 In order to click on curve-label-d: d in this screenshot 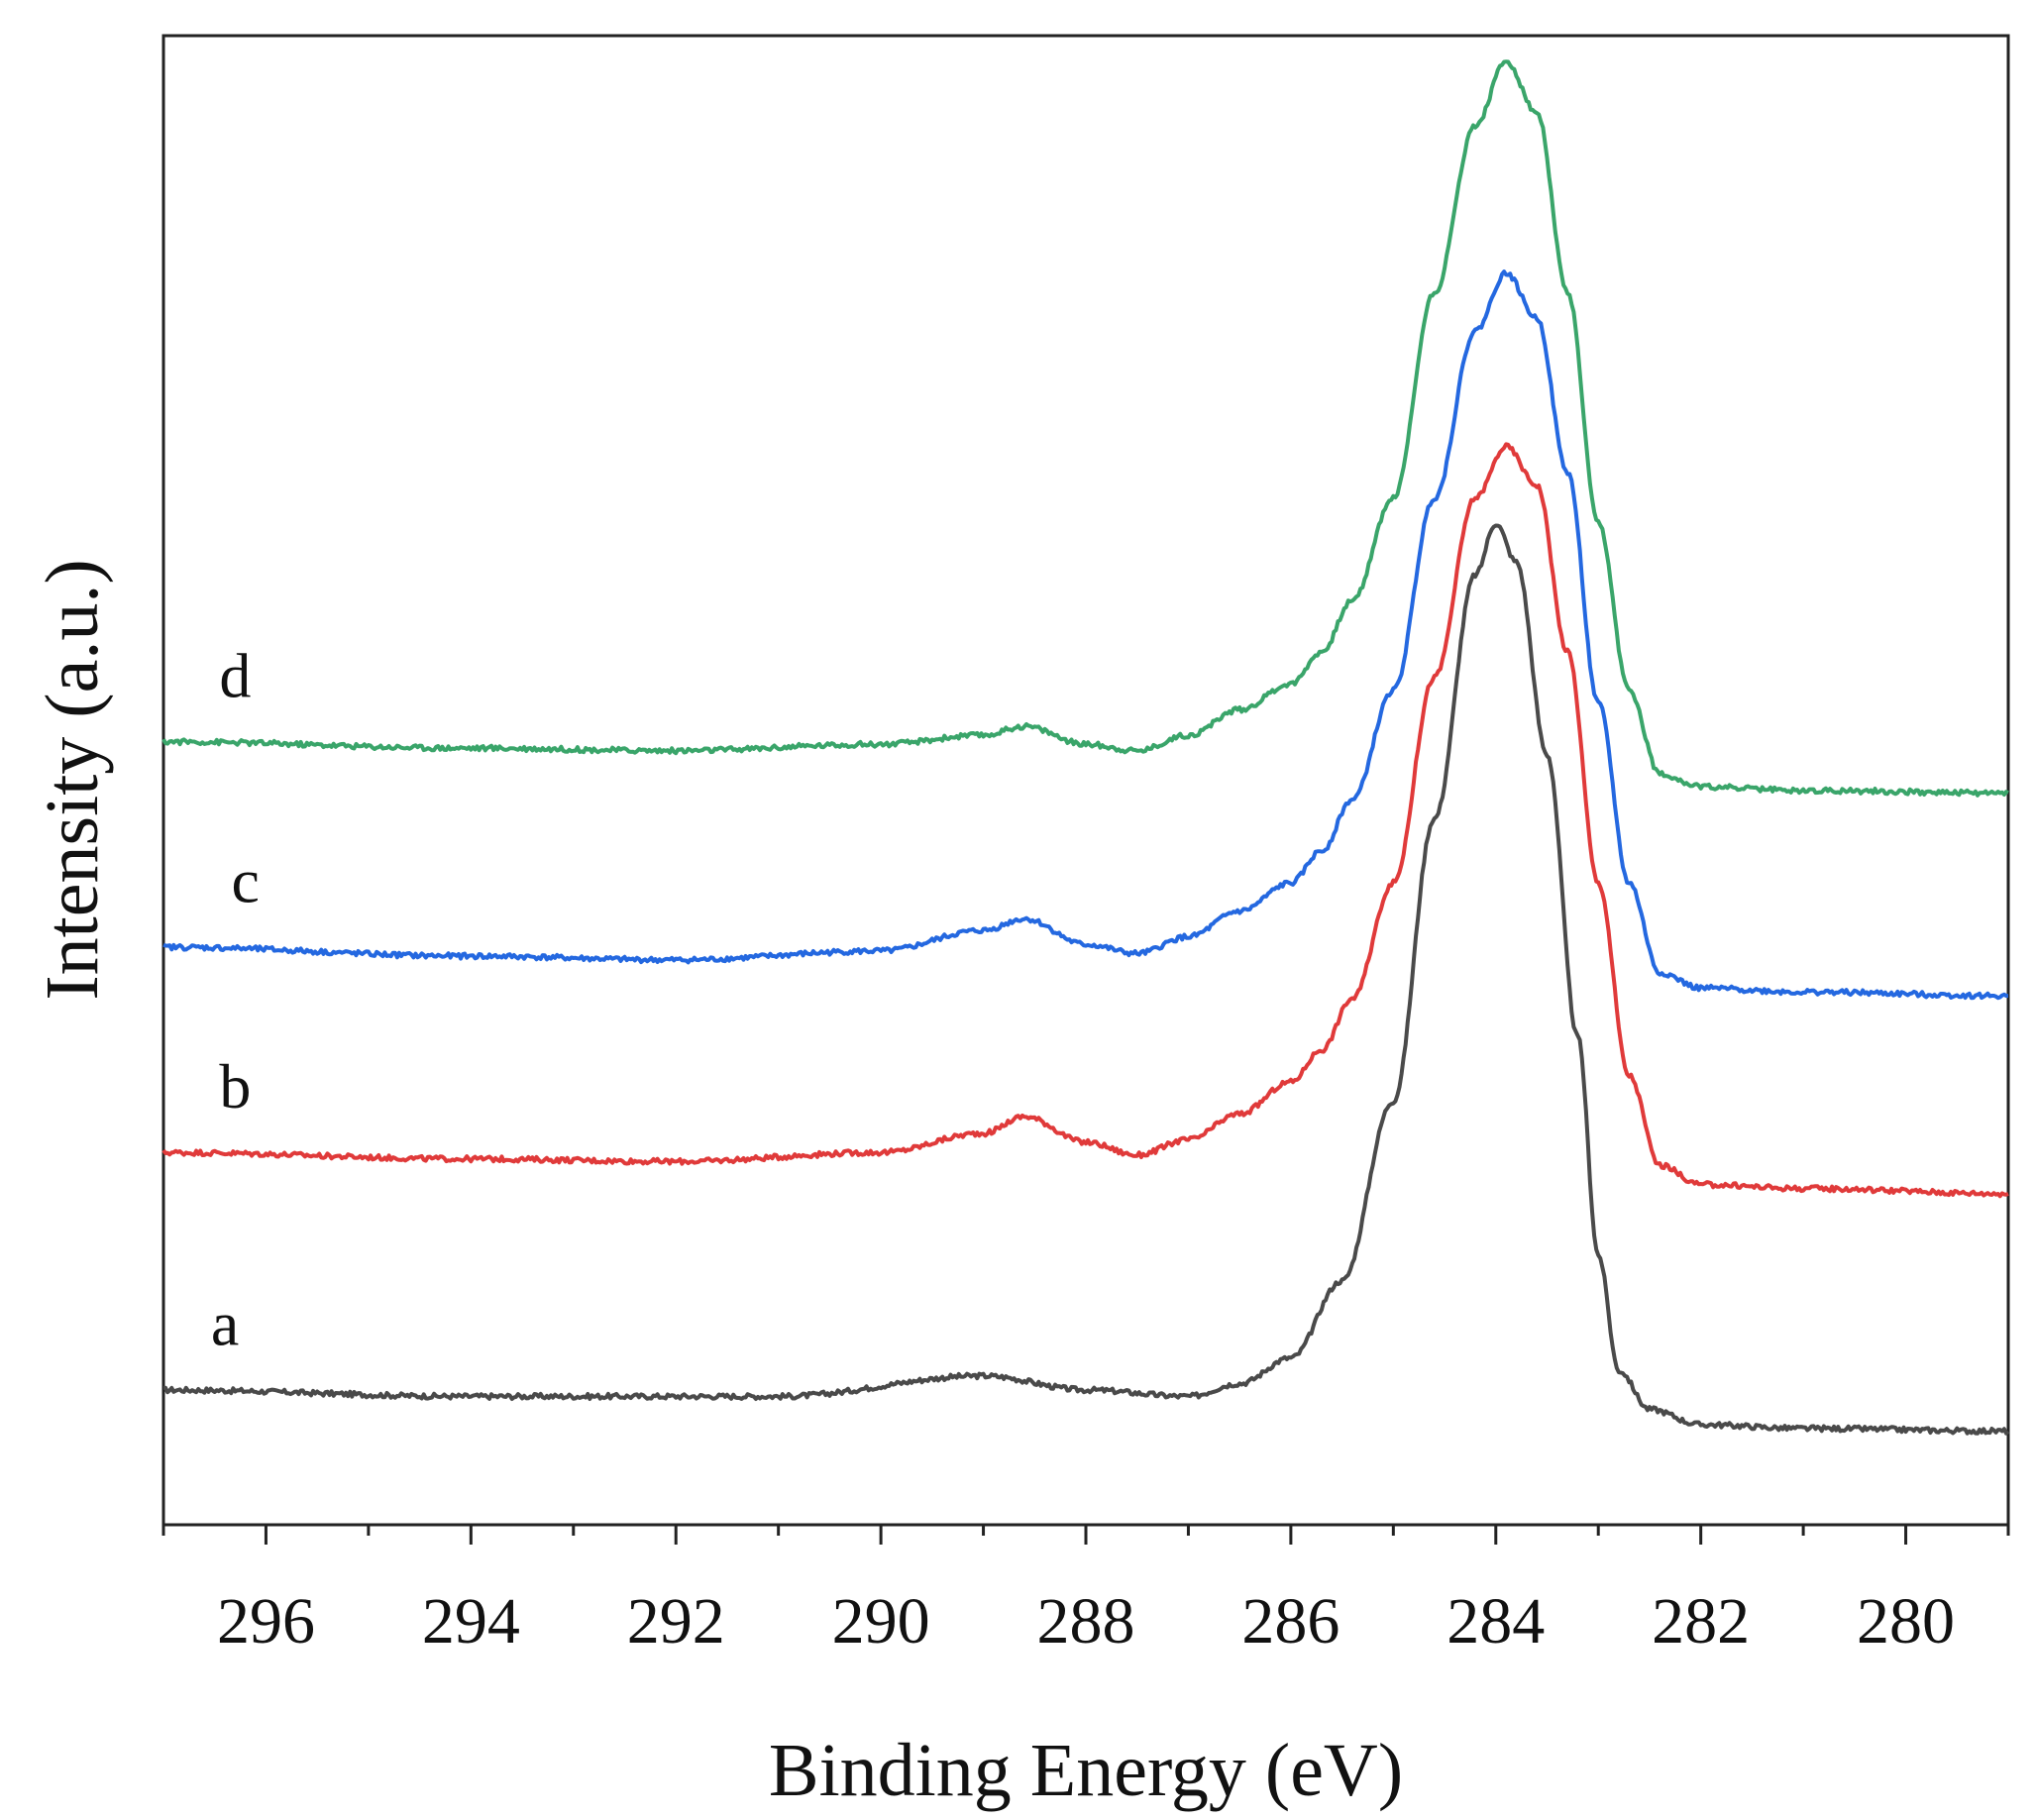, I will do `click(235, 675)`.